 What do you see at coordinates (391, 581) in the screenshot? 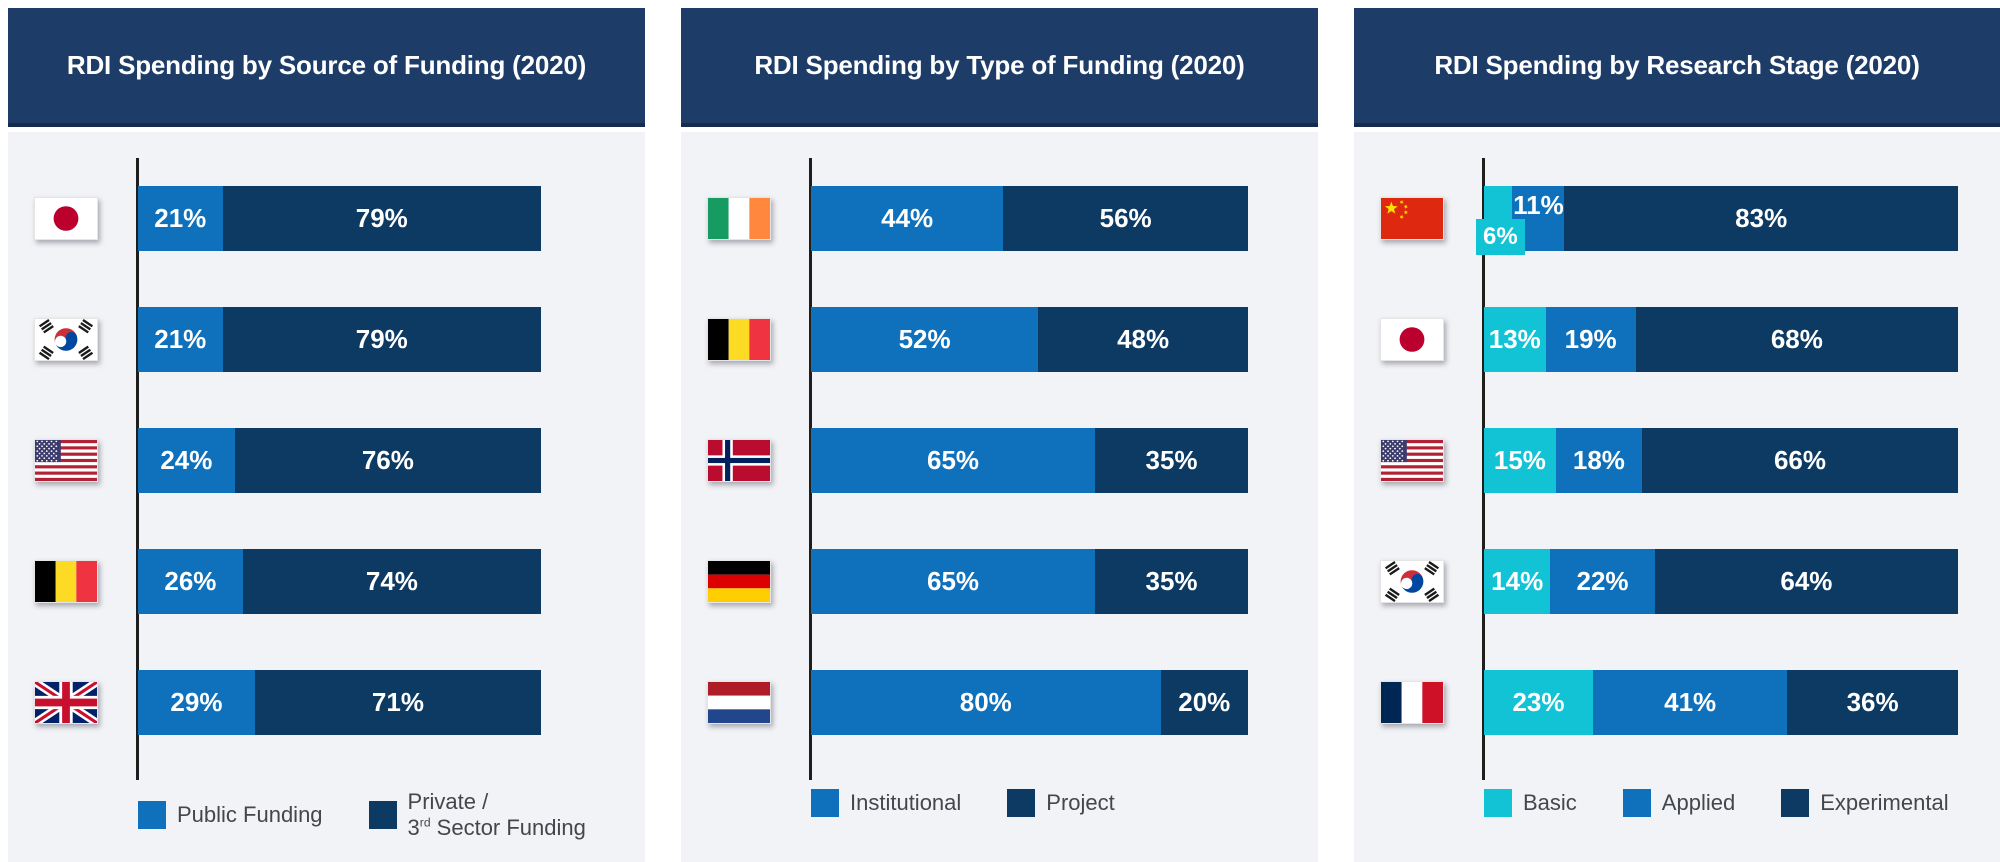
I see `bar-segment-private: 74%` at bounding box center [391, 581].